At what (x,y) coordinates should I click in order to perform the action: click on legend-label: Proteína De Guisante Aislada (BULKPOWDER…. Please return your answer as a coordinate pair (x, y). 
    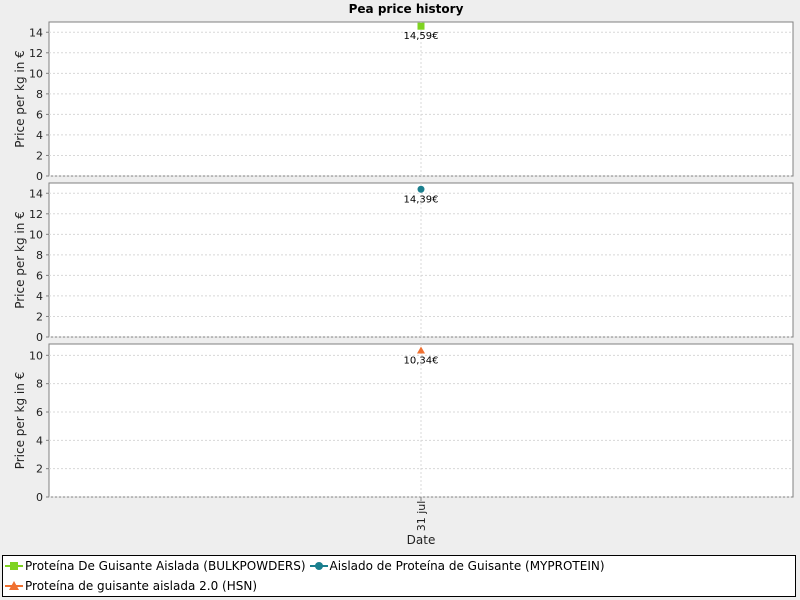
    Looking at the image, I should click on (165, 566).